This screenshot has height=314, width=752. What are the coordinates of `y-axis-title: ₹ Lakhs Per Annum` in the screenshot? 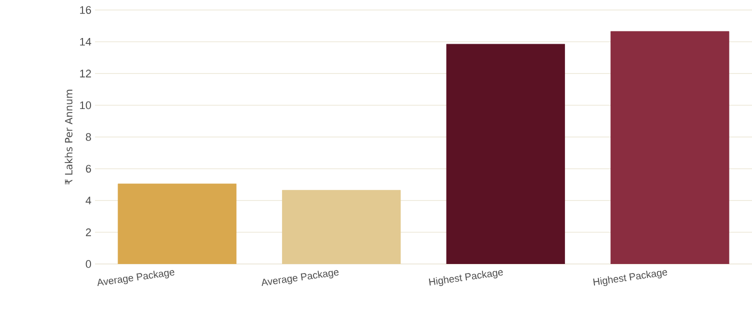 It's located at (68, 137).